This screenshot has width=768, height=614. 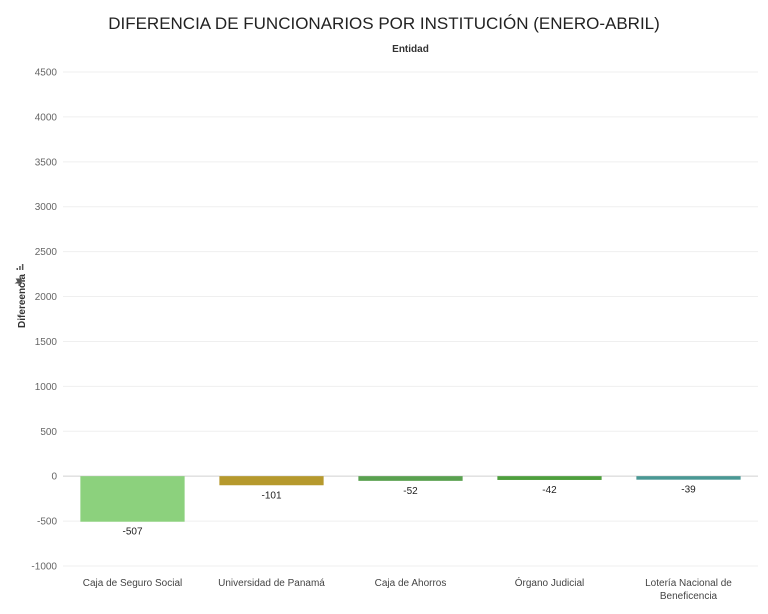 I want to click on data-label: -39, so click(x=688, y=490).